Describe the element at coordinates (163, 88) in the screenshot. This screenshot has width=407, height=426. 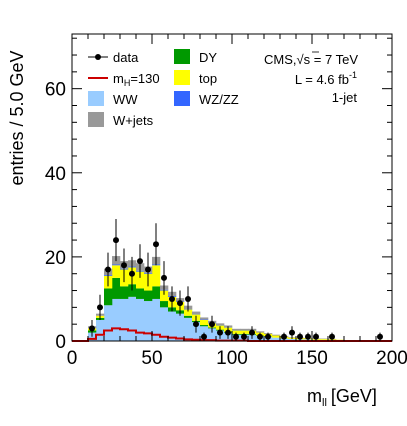
I see `legend: data DY mH=130 top WW WZ/ZZ W+jets` at that location.